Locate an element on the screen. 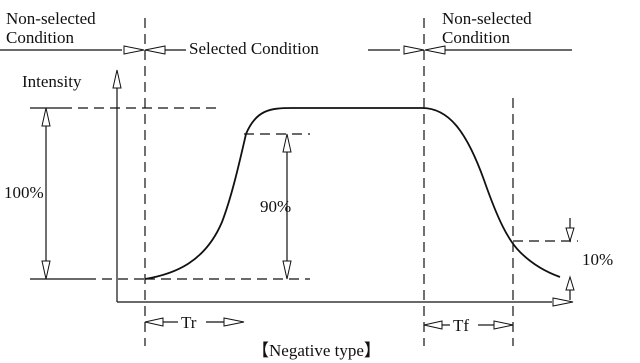  condition-boundary-line is located at coordinates (286, 50).